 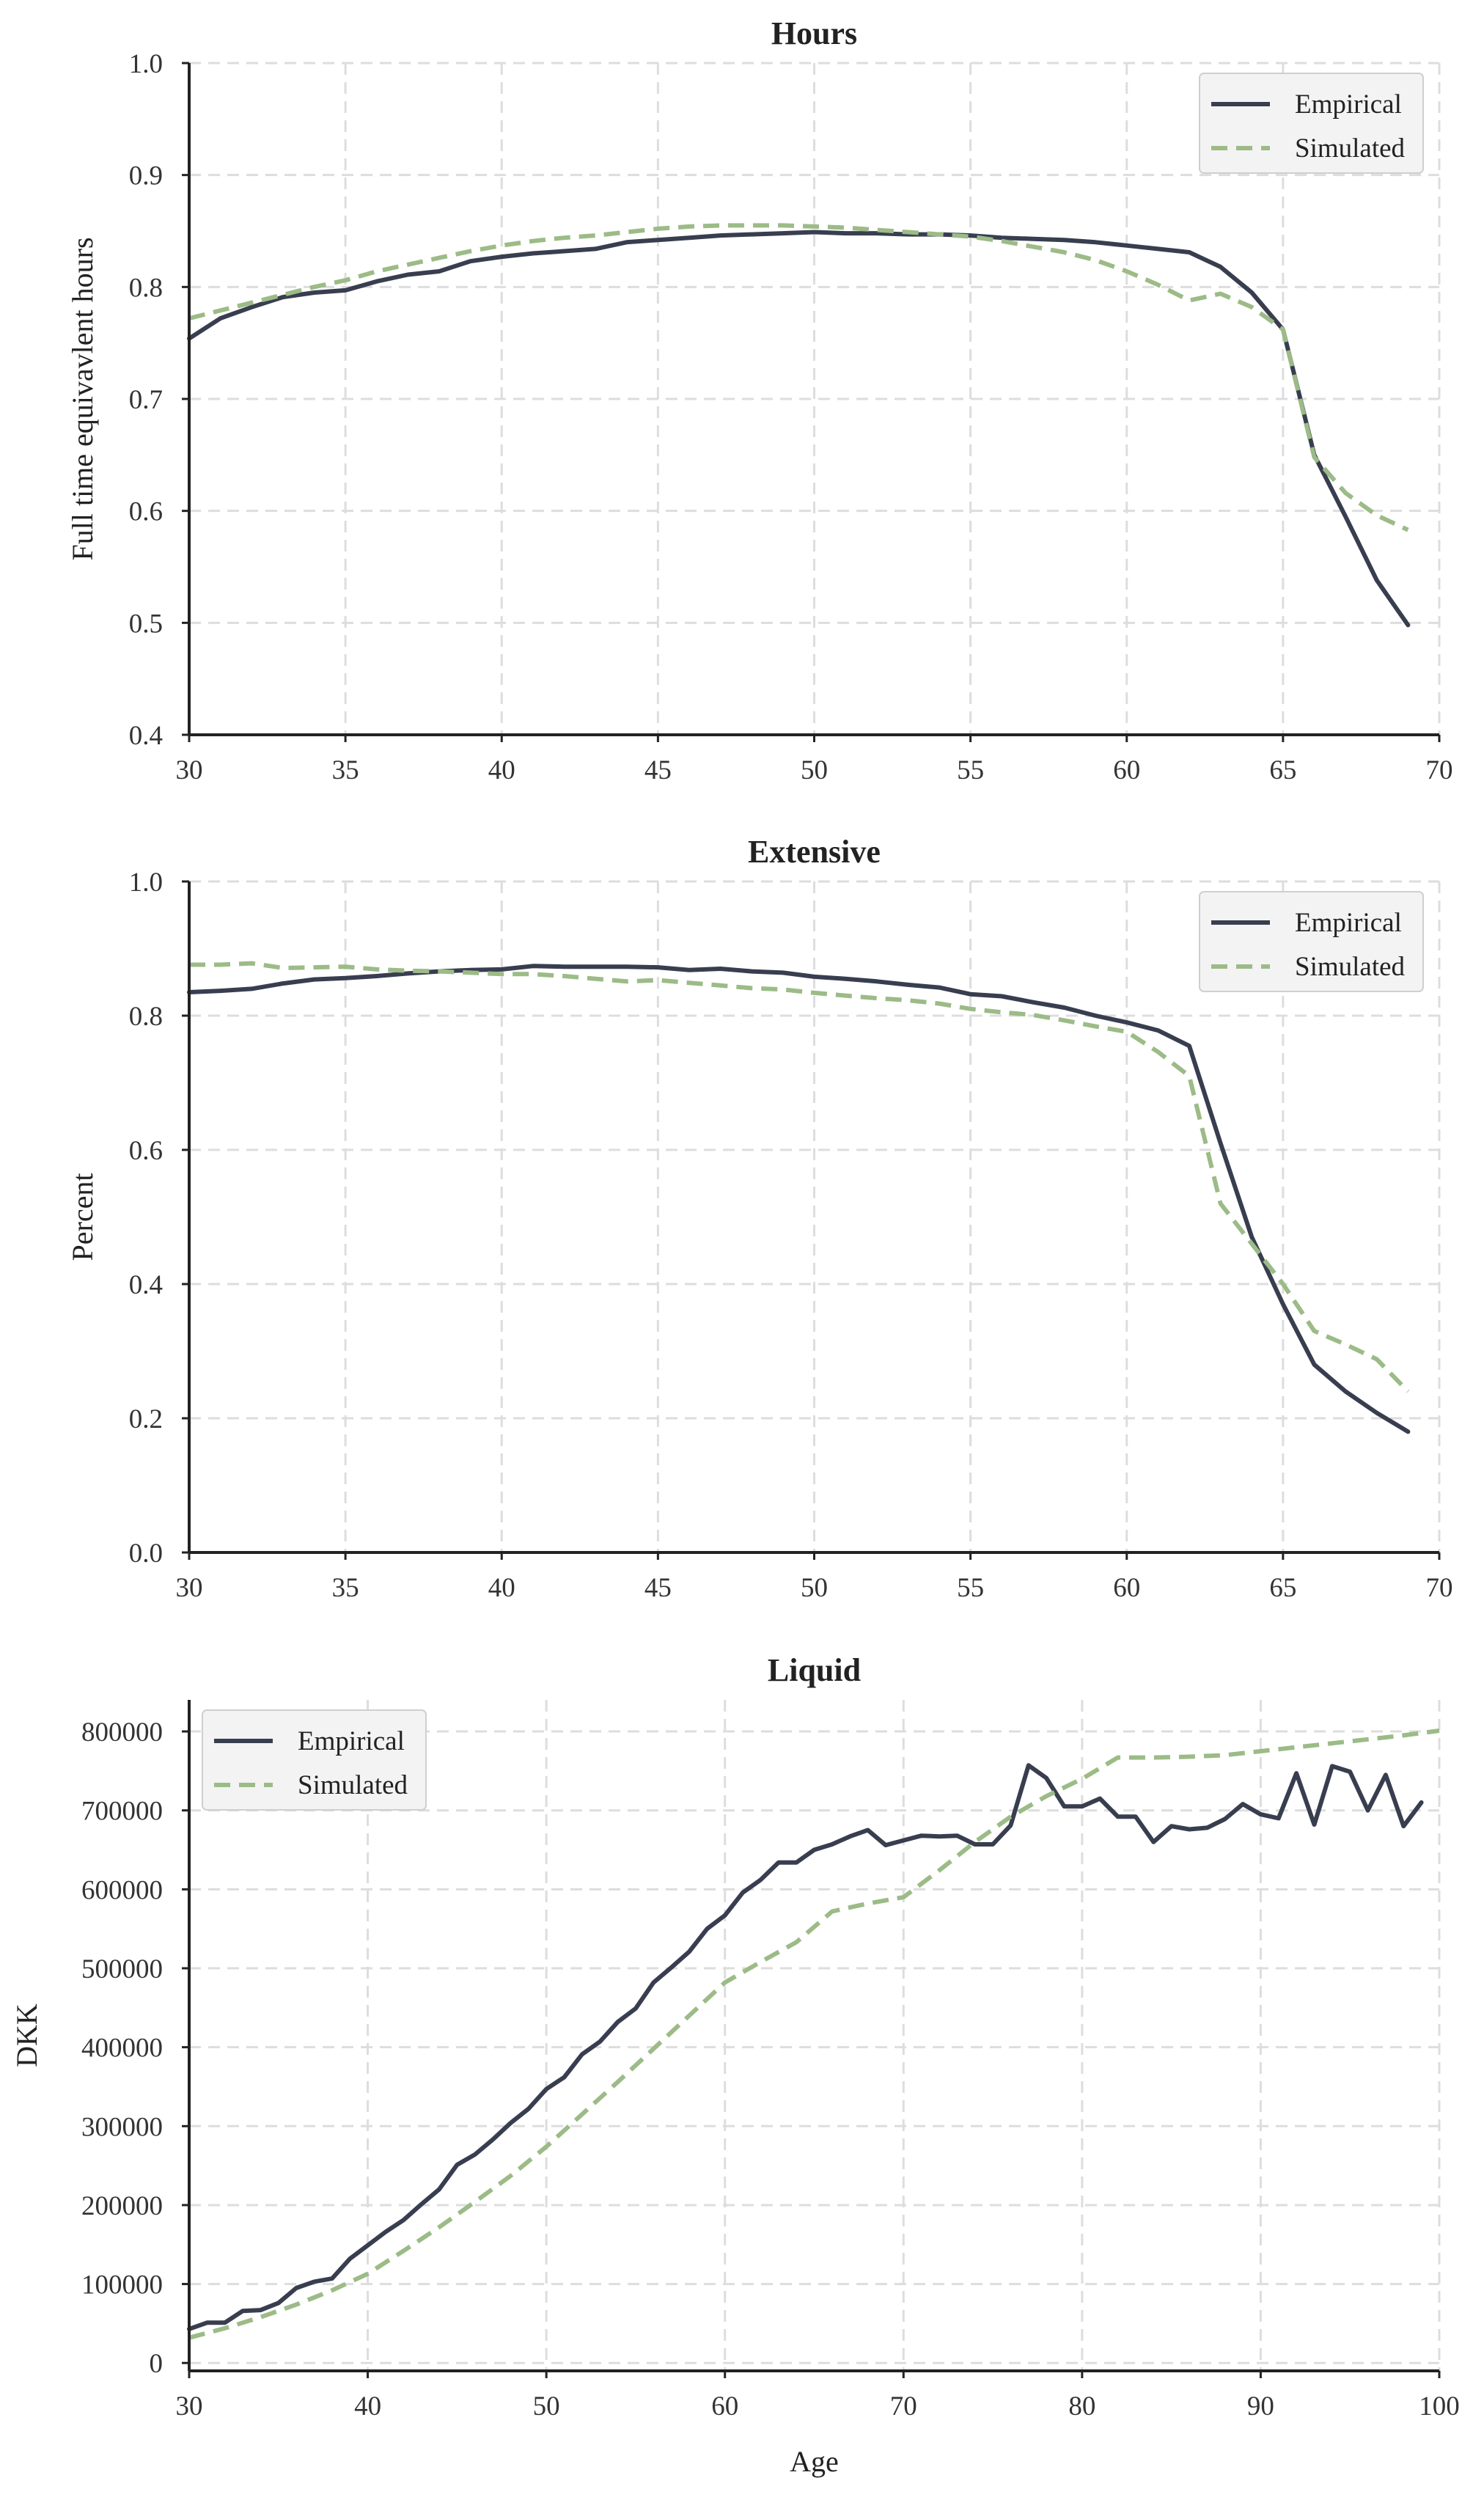 What do you see at coordinates (122, 2127) in the screenshot?
I see `y-tick-label: 300000` at bounding box center [122, 2127].